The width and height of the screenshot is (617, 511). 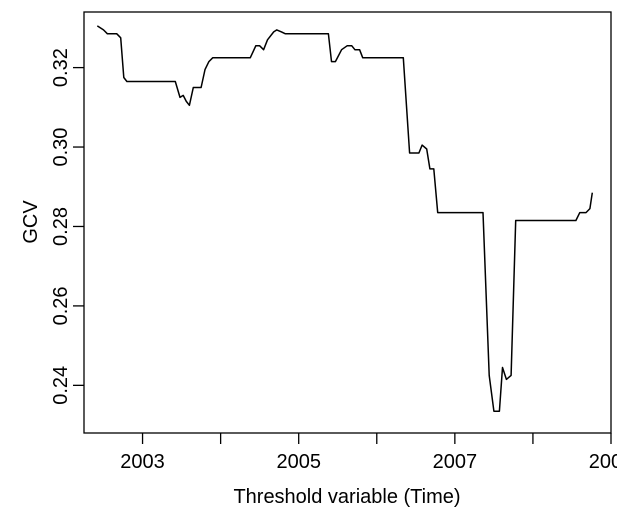 I want to click on y-tick-label: 0.24, so click(x=61, y=385).